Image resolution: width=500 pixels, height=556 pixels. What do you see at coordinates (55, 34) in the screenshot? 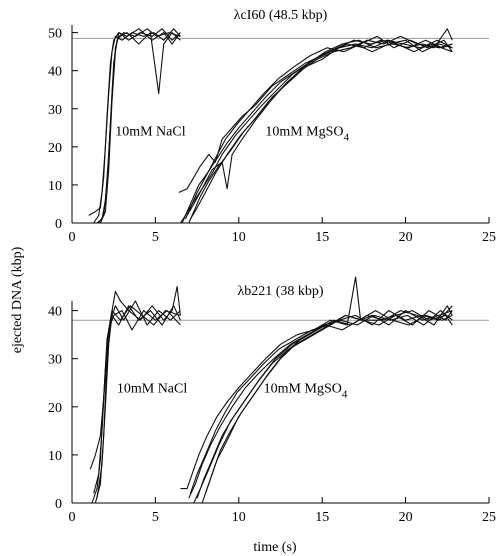
I see `y-tick-label: 50` at bounding box center [55, 34].